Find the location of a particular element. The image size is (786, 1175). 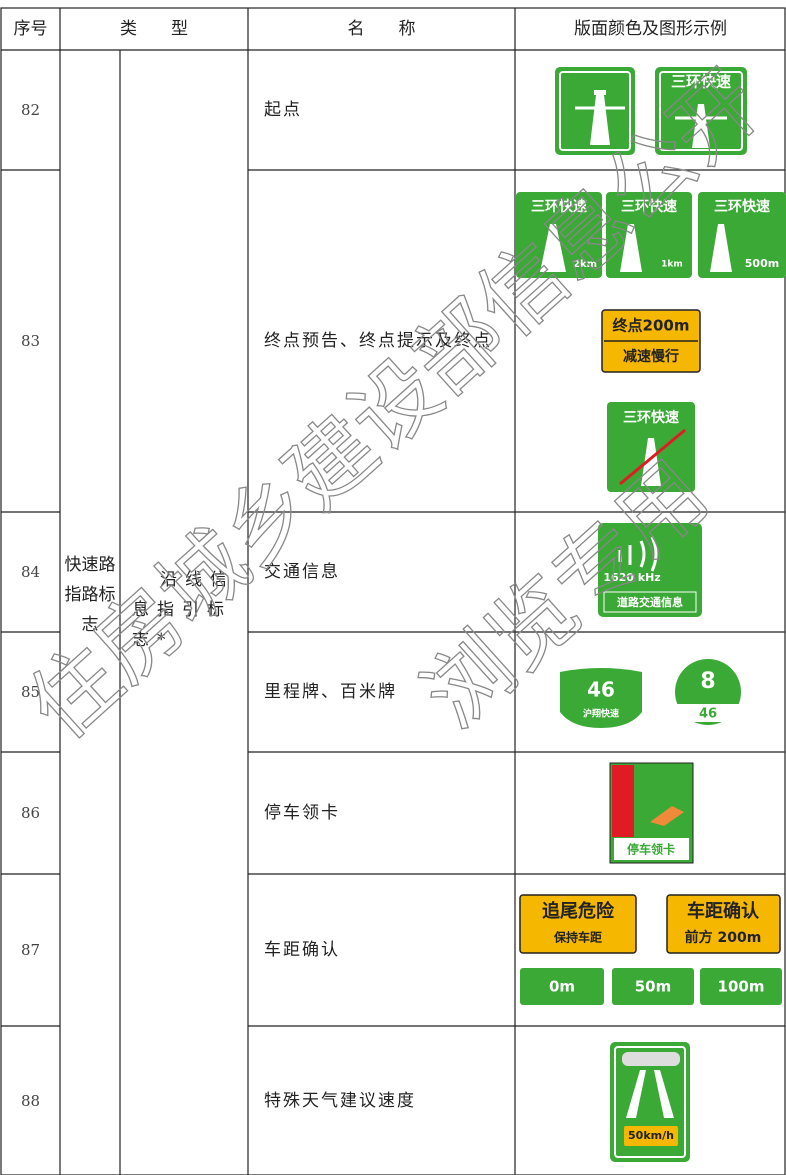

row-name: 停车领卡 is located at coordinates (302, 813).